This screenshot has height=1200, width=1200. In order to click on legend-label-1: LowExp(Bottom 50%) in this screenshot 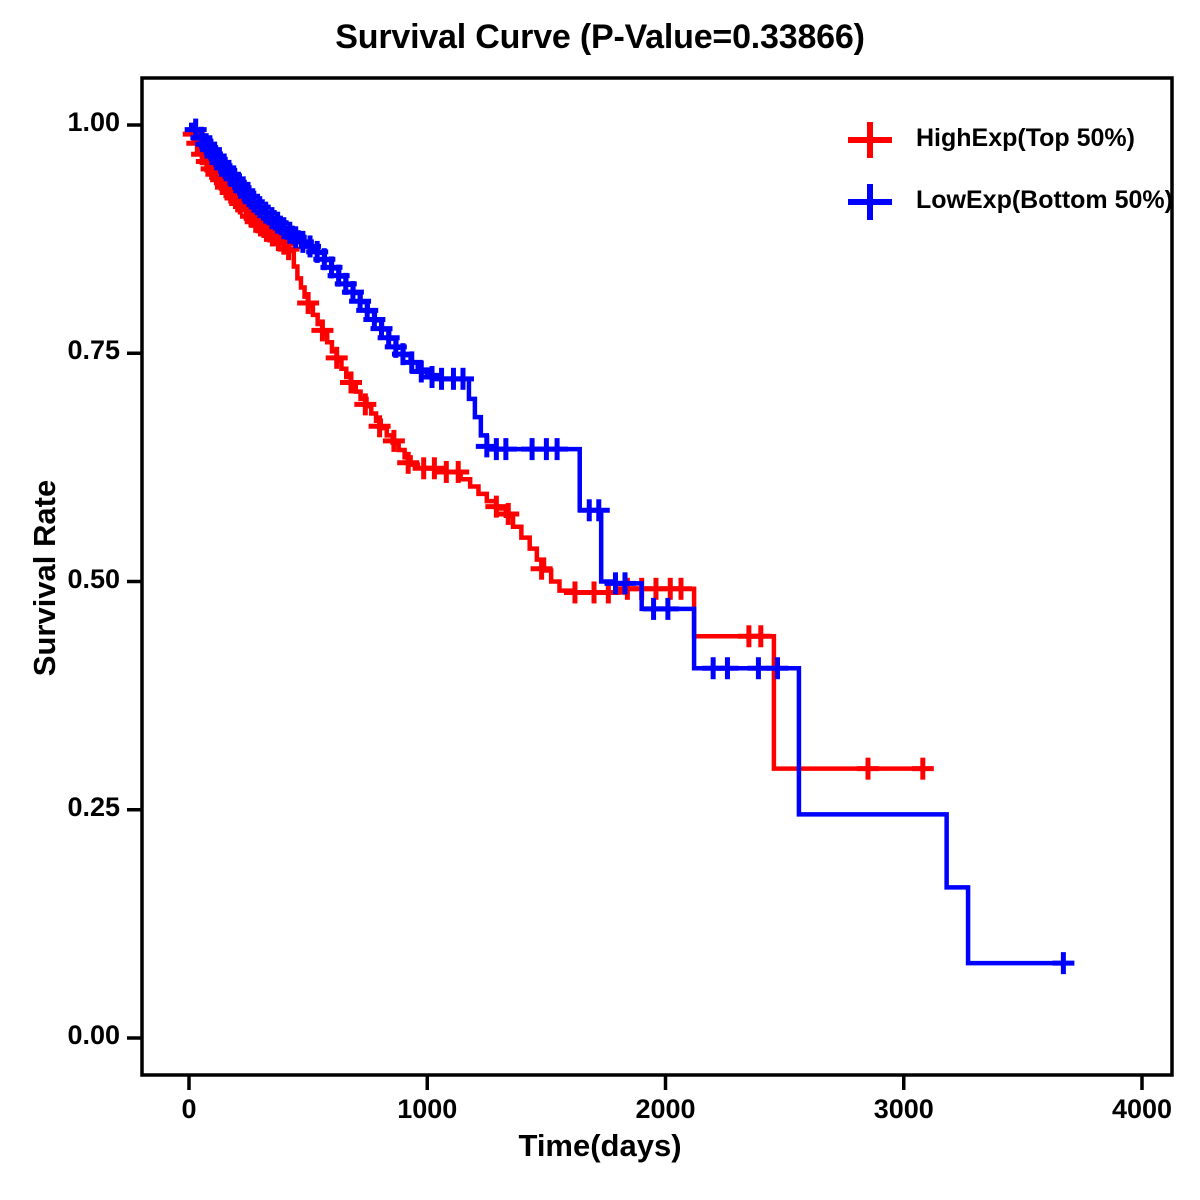, I will do `click(1044, 200)`.